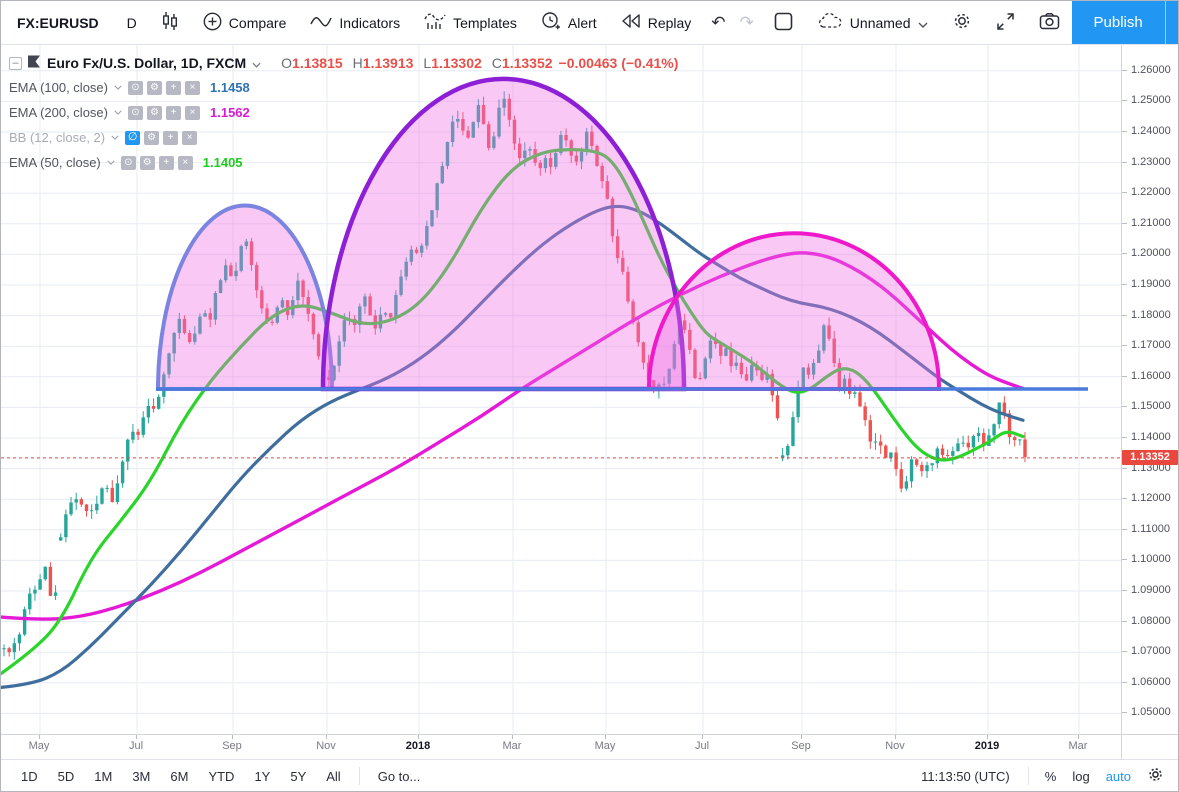 The image size is (1179, 792). Describe the element at coordinates (794, 311) in the screenshot. I see `arc-right-shoulder` at that location.